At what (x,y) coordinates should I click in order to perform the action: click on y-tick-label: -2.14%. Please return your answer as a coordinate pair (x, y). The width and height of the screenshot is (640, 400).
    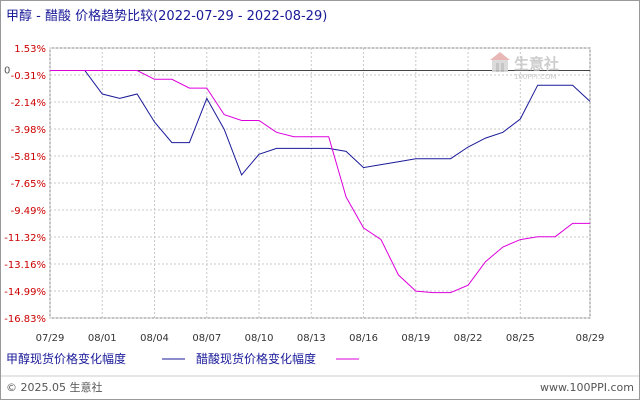
    Looking at the image, I should click on (28, 103).